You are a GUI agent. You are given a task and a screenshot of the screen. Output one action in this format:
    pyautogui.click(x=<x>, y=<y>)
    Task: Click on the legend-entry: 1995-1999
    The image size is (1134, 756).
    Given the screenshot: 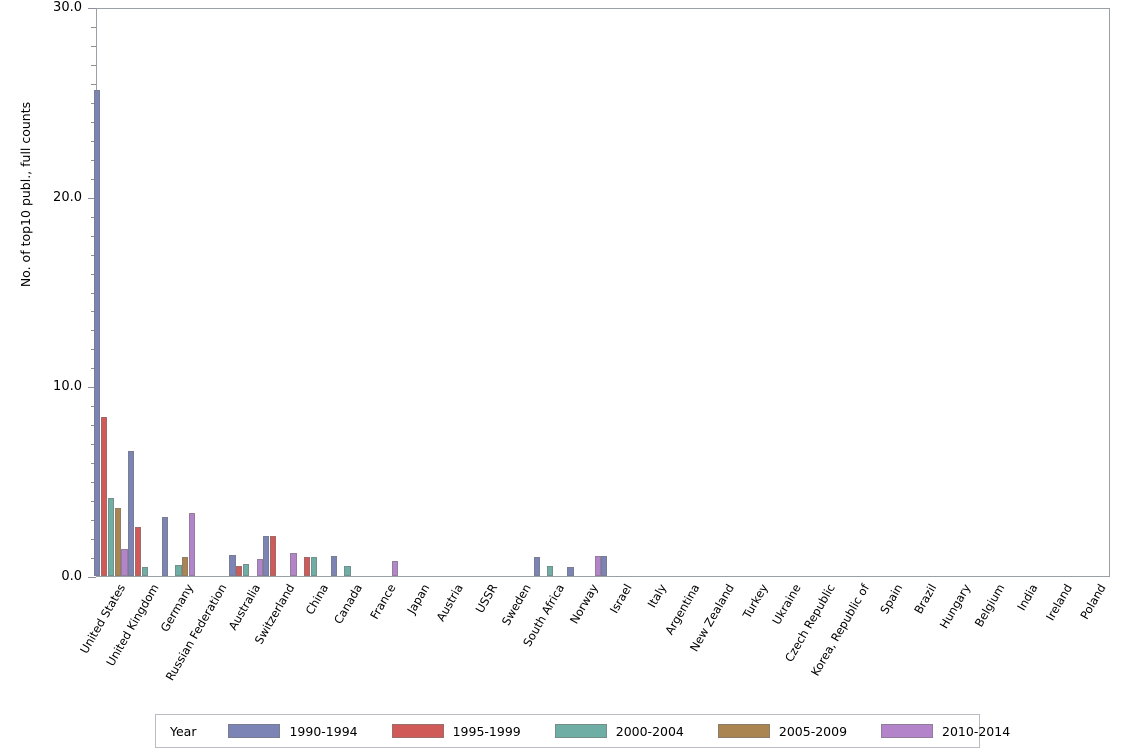 What is the action you would take?
    pyautogui.click(x=456, y=731)
    